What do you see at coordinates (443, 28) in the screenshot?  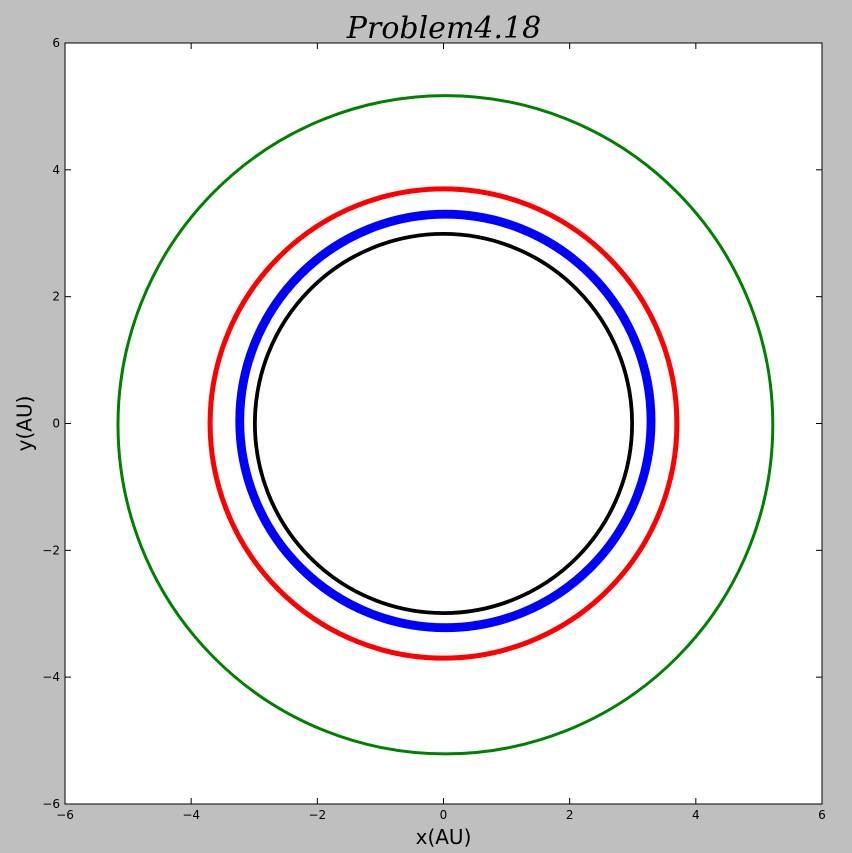 I see `chart-title: Problem4.18` at bounding box center [443, 28].